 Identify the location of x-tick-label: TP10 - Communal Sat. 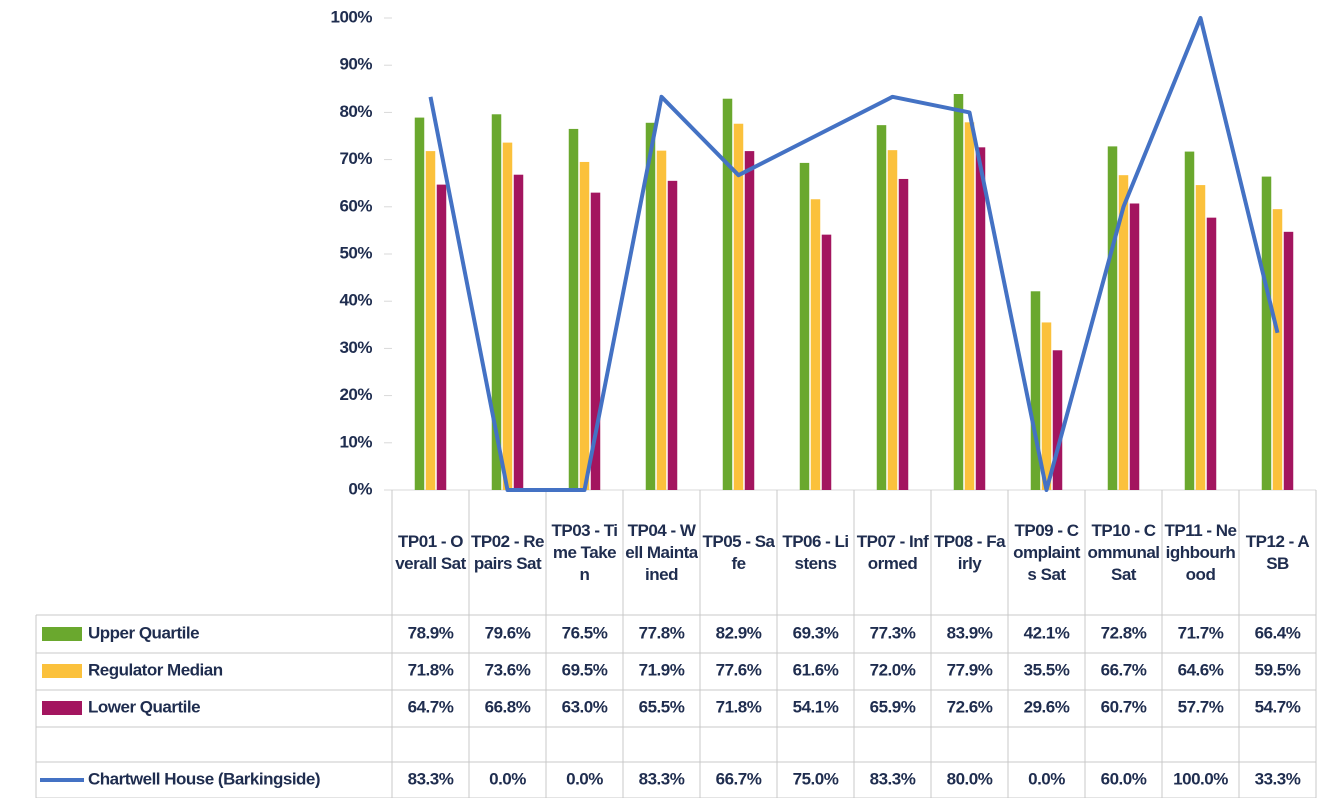
(1123, 552).